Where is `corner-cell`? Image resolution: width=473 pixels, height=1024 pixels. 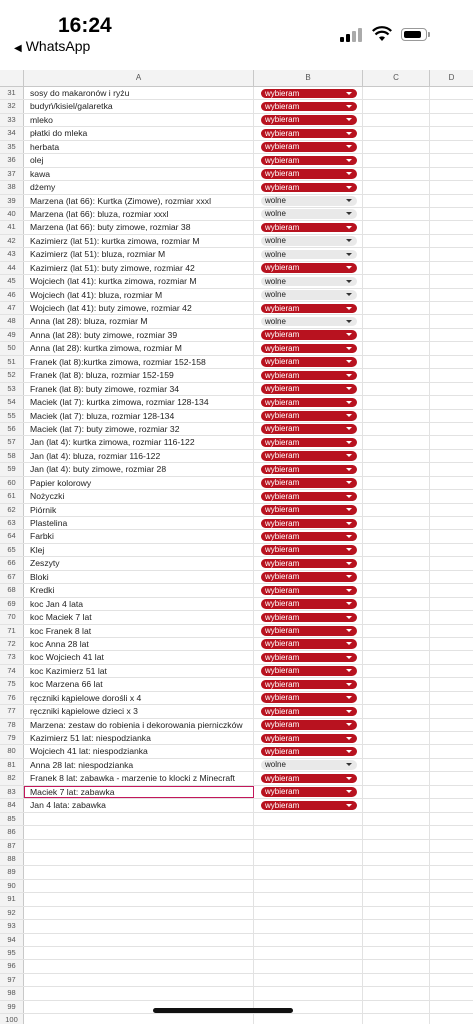
corner-cell is located at coordinates (12, 78).